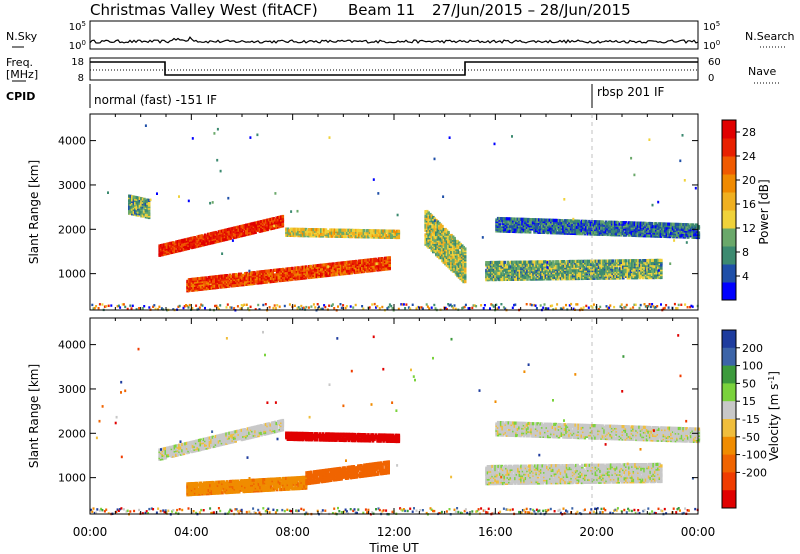 This screenshot has height=554, width=800. Describe the element at coordinates (20, 96) in the screenshot. I see `cpid-label: CPID` at that location.